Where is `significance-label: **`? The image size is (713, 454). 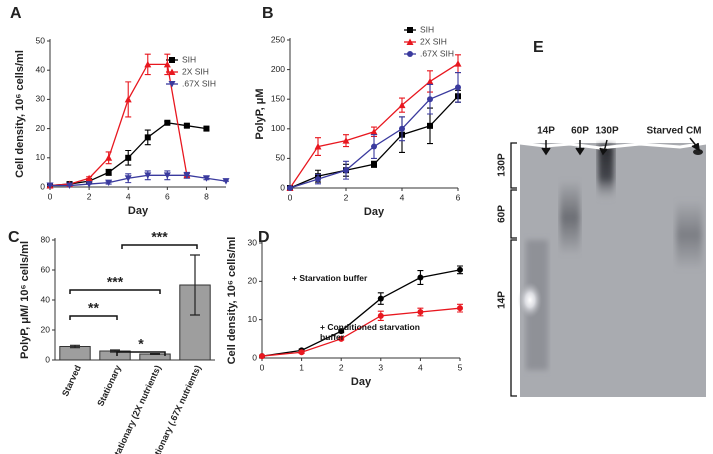
significance-label: ** is located at coordinates (93, 308).